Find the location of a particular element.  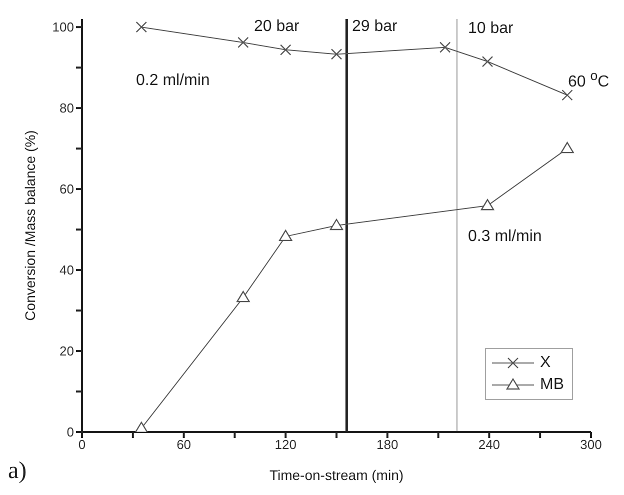

legend-label: X is located at coordinates (545, 363).